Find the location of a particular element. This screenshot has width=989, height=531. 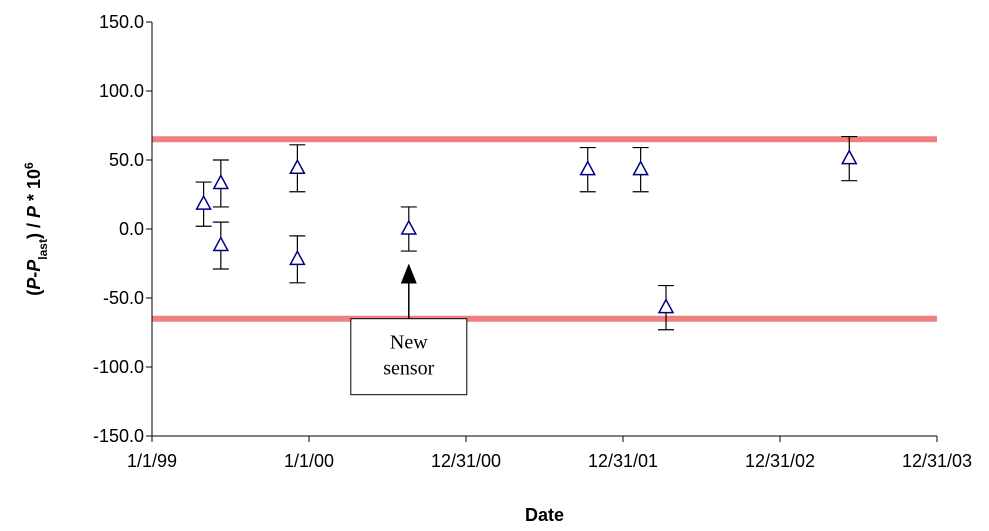

y-tick-label: 50.0 is located at coordinates (126, 160).